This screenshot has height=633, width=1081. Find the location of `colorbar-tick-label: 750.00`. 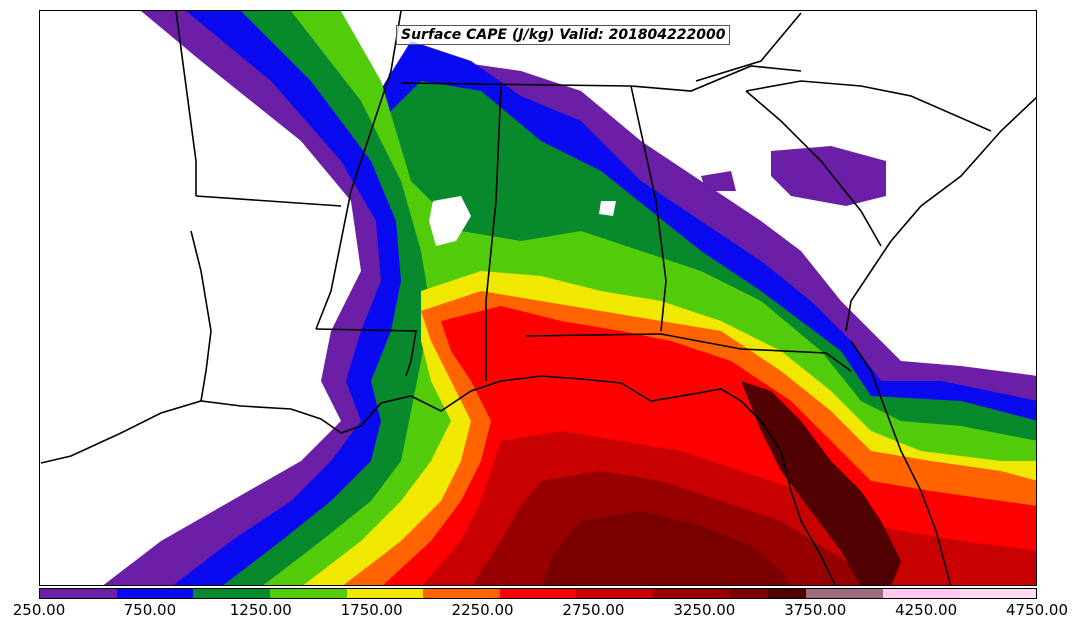

colorbar-tick-label: 750.00 is located at coordinates (150, 610).